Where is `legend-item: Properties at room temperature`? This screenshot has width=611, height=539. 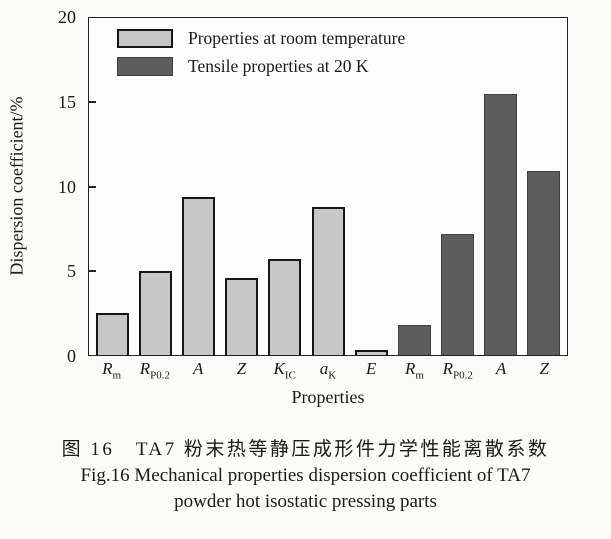 legend-item: Properties at room temperature is located at coordinates (261, 38).